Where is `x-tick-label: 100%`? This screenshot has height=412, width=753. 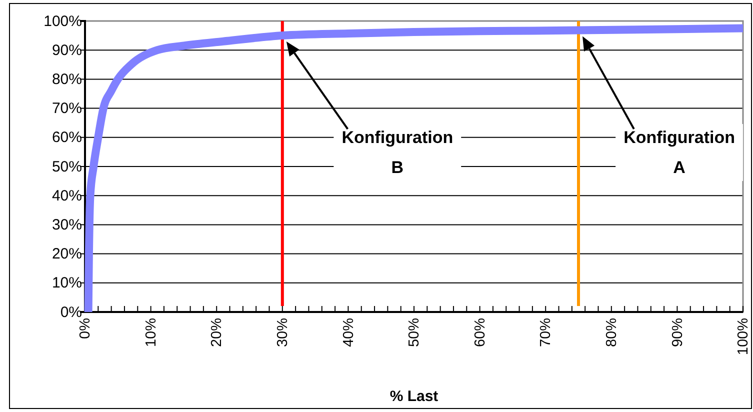 x-tick-label: 100% is located at coordinates (744, 337).